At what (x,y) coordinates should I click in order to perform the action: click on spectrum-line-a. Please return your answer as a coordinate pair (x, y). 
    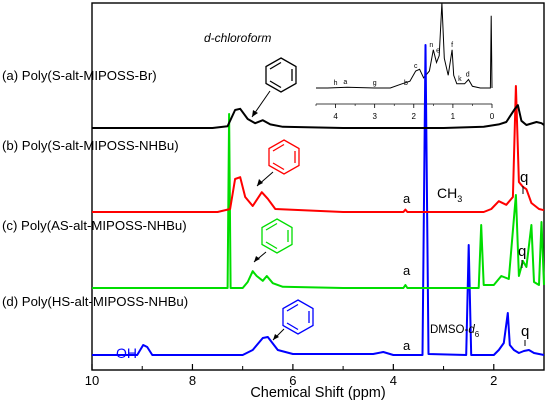
    Looking at the image, I should click on (318, 116).